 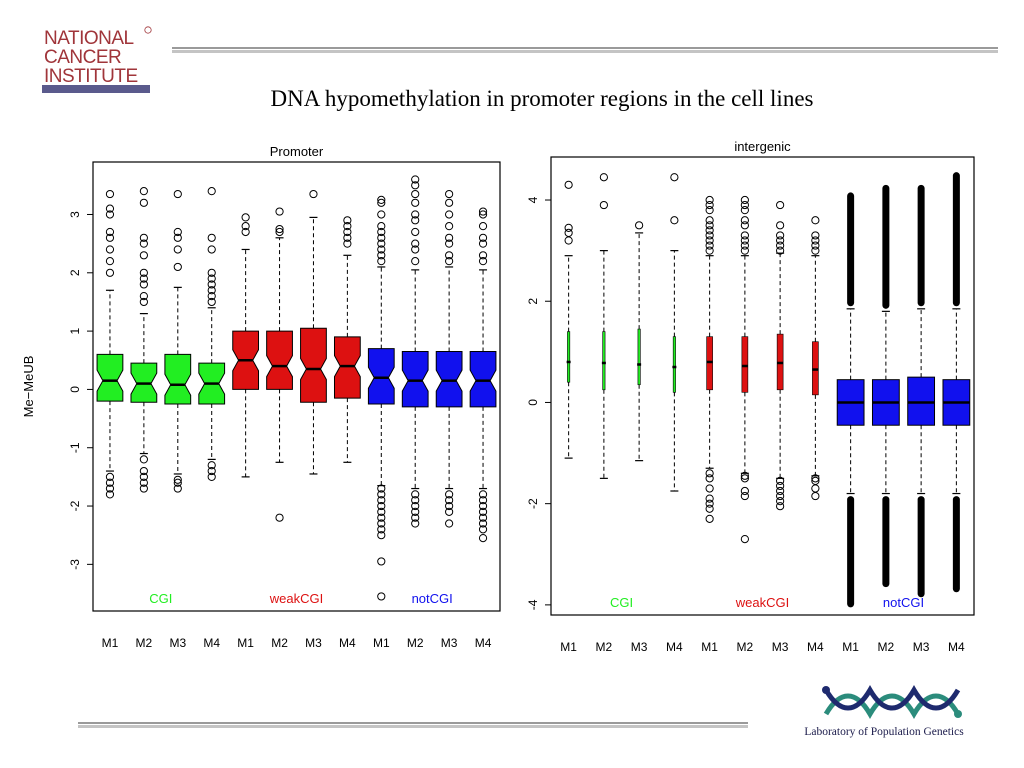 What do you see at coordinates (762, 146) in the screenshot?
I see `chart-title: intergenic` at bounding box center [762, 146].